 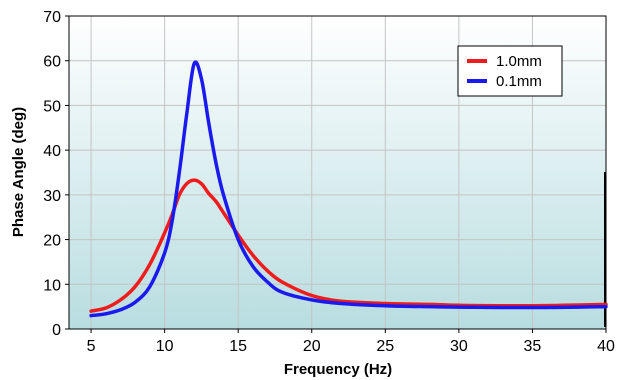 I want to click on x-tick-label: 15, so click(x=238, y=346).